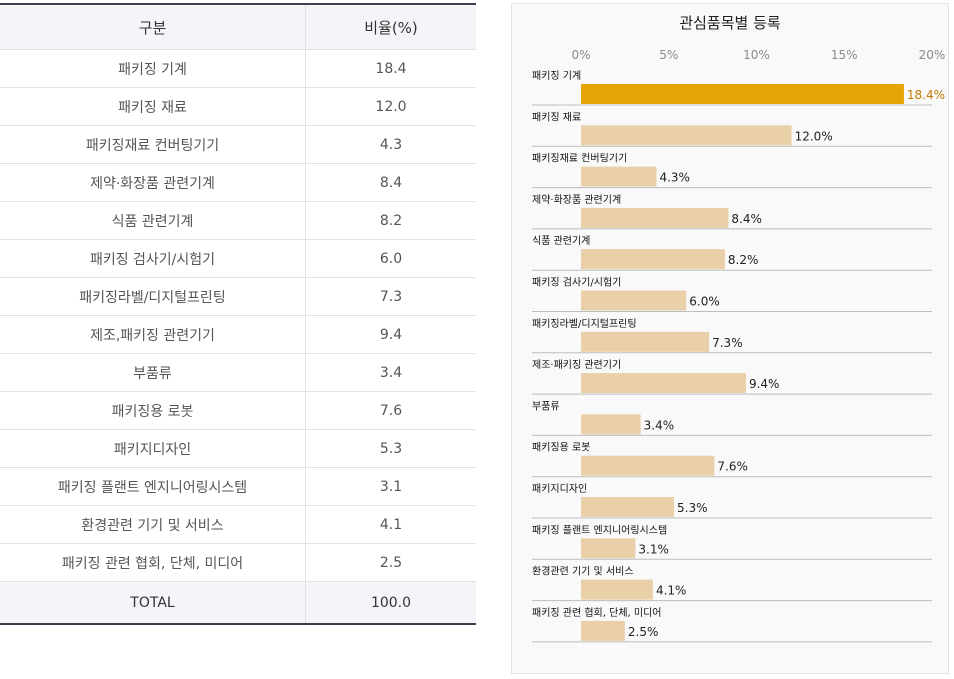  I want to click on category-label: 제조·패키징 관련기기, so click(576, 365).